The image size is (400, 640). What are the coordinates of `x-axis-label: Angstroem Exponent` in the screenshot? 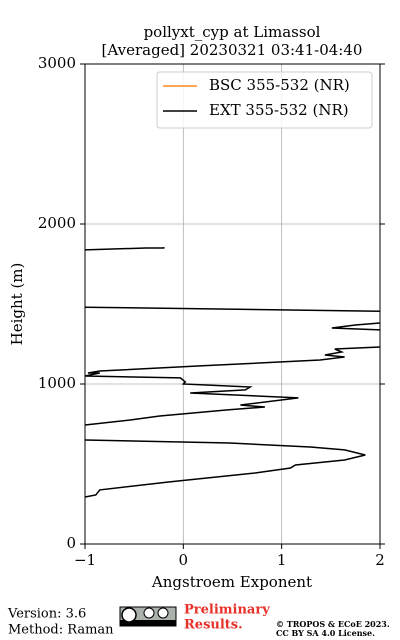 It's located at (231, 582).